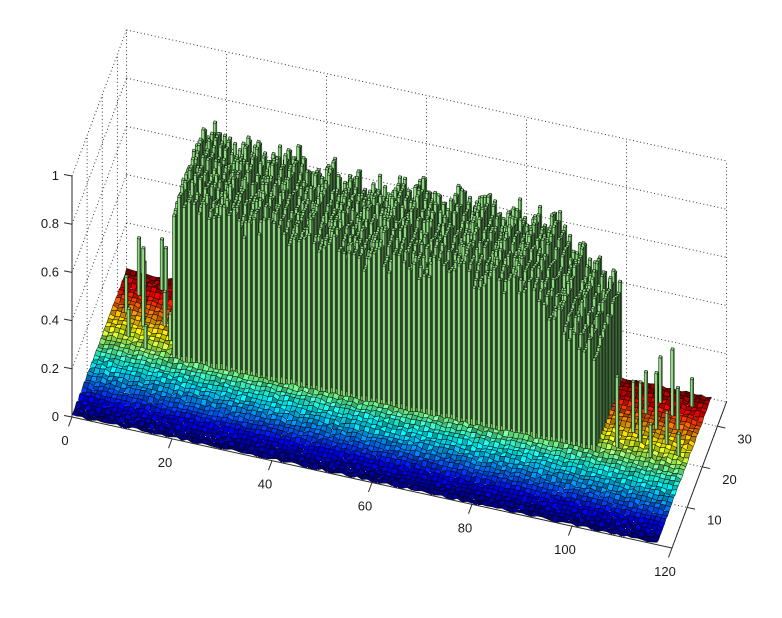 The width and height of the screenshot is (782, 618). I want to click on z-tick-label: 0.6, so click(50, 271).